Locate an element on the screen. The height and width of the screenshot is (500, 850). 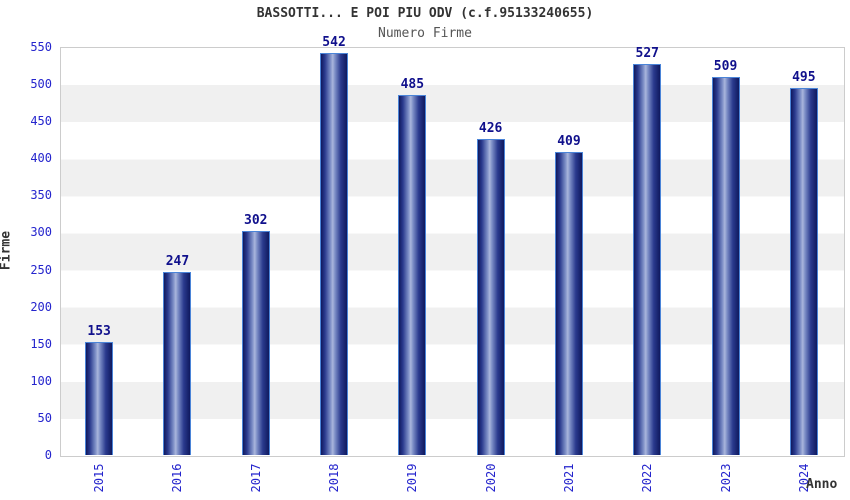
x-tick-label: 2019 is located at coordinates (412, 478).